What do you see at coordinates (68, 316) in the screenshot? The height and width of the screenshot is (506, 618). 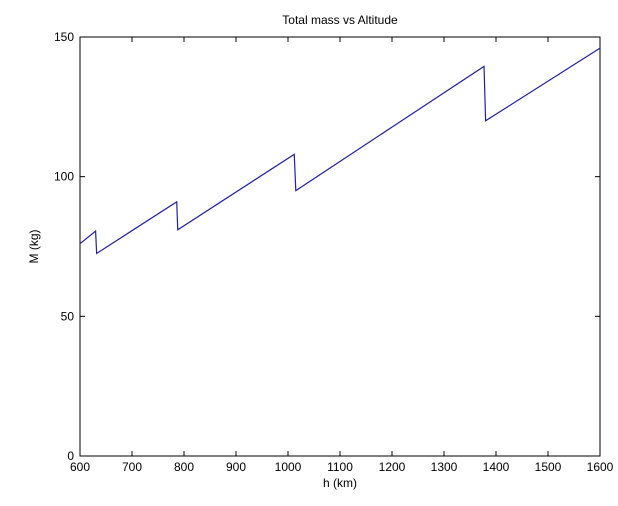 I see `y-tick-label: 50` at bounding box center [68, 316].